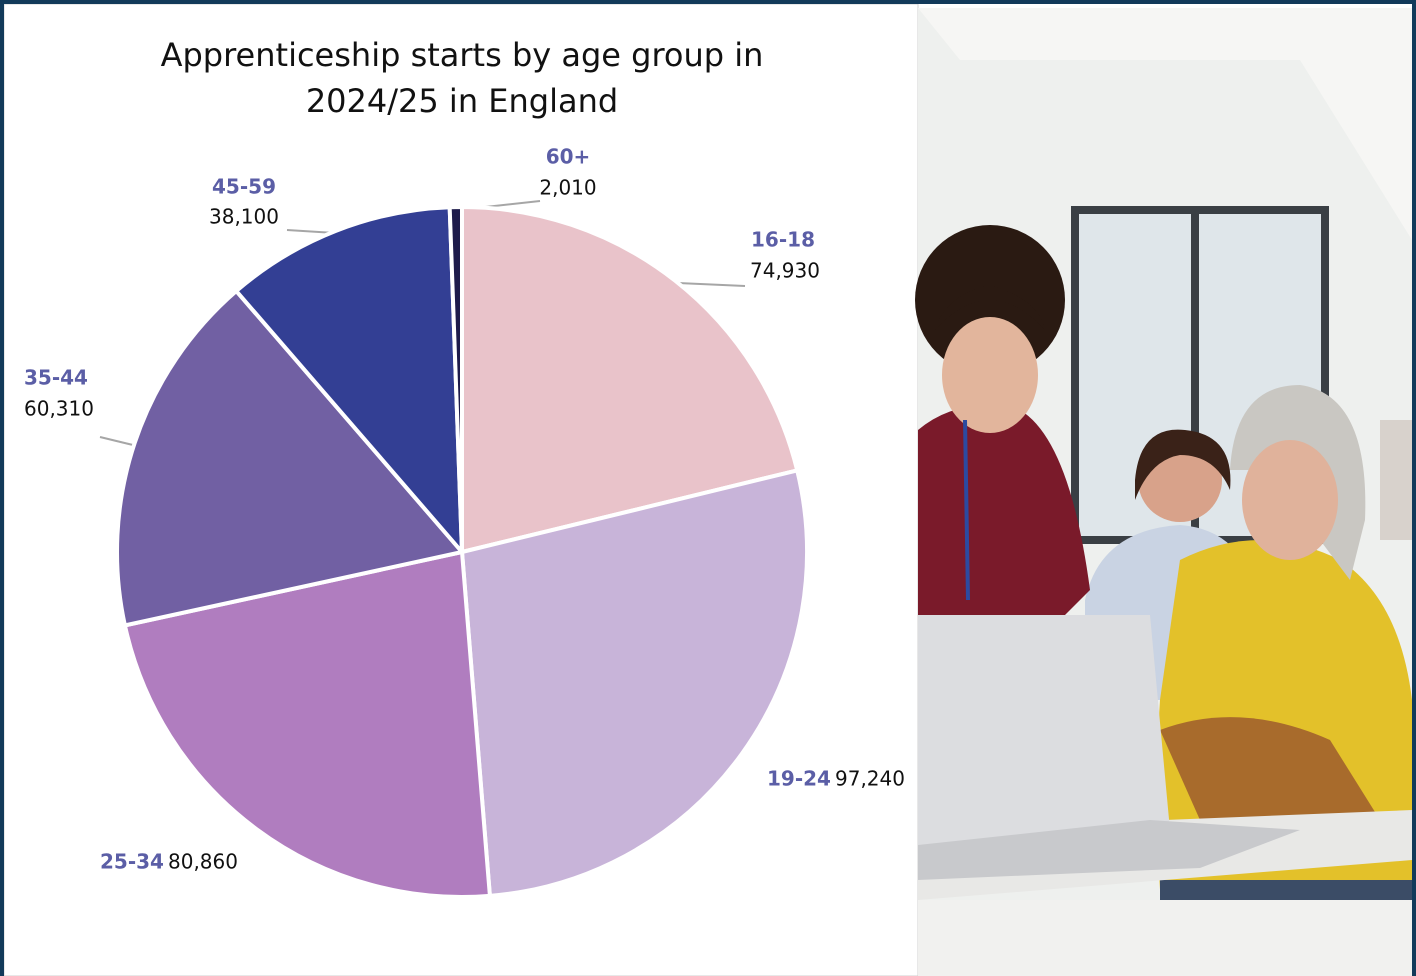  I want to click on value-label: 74,930, so click(785, 271).